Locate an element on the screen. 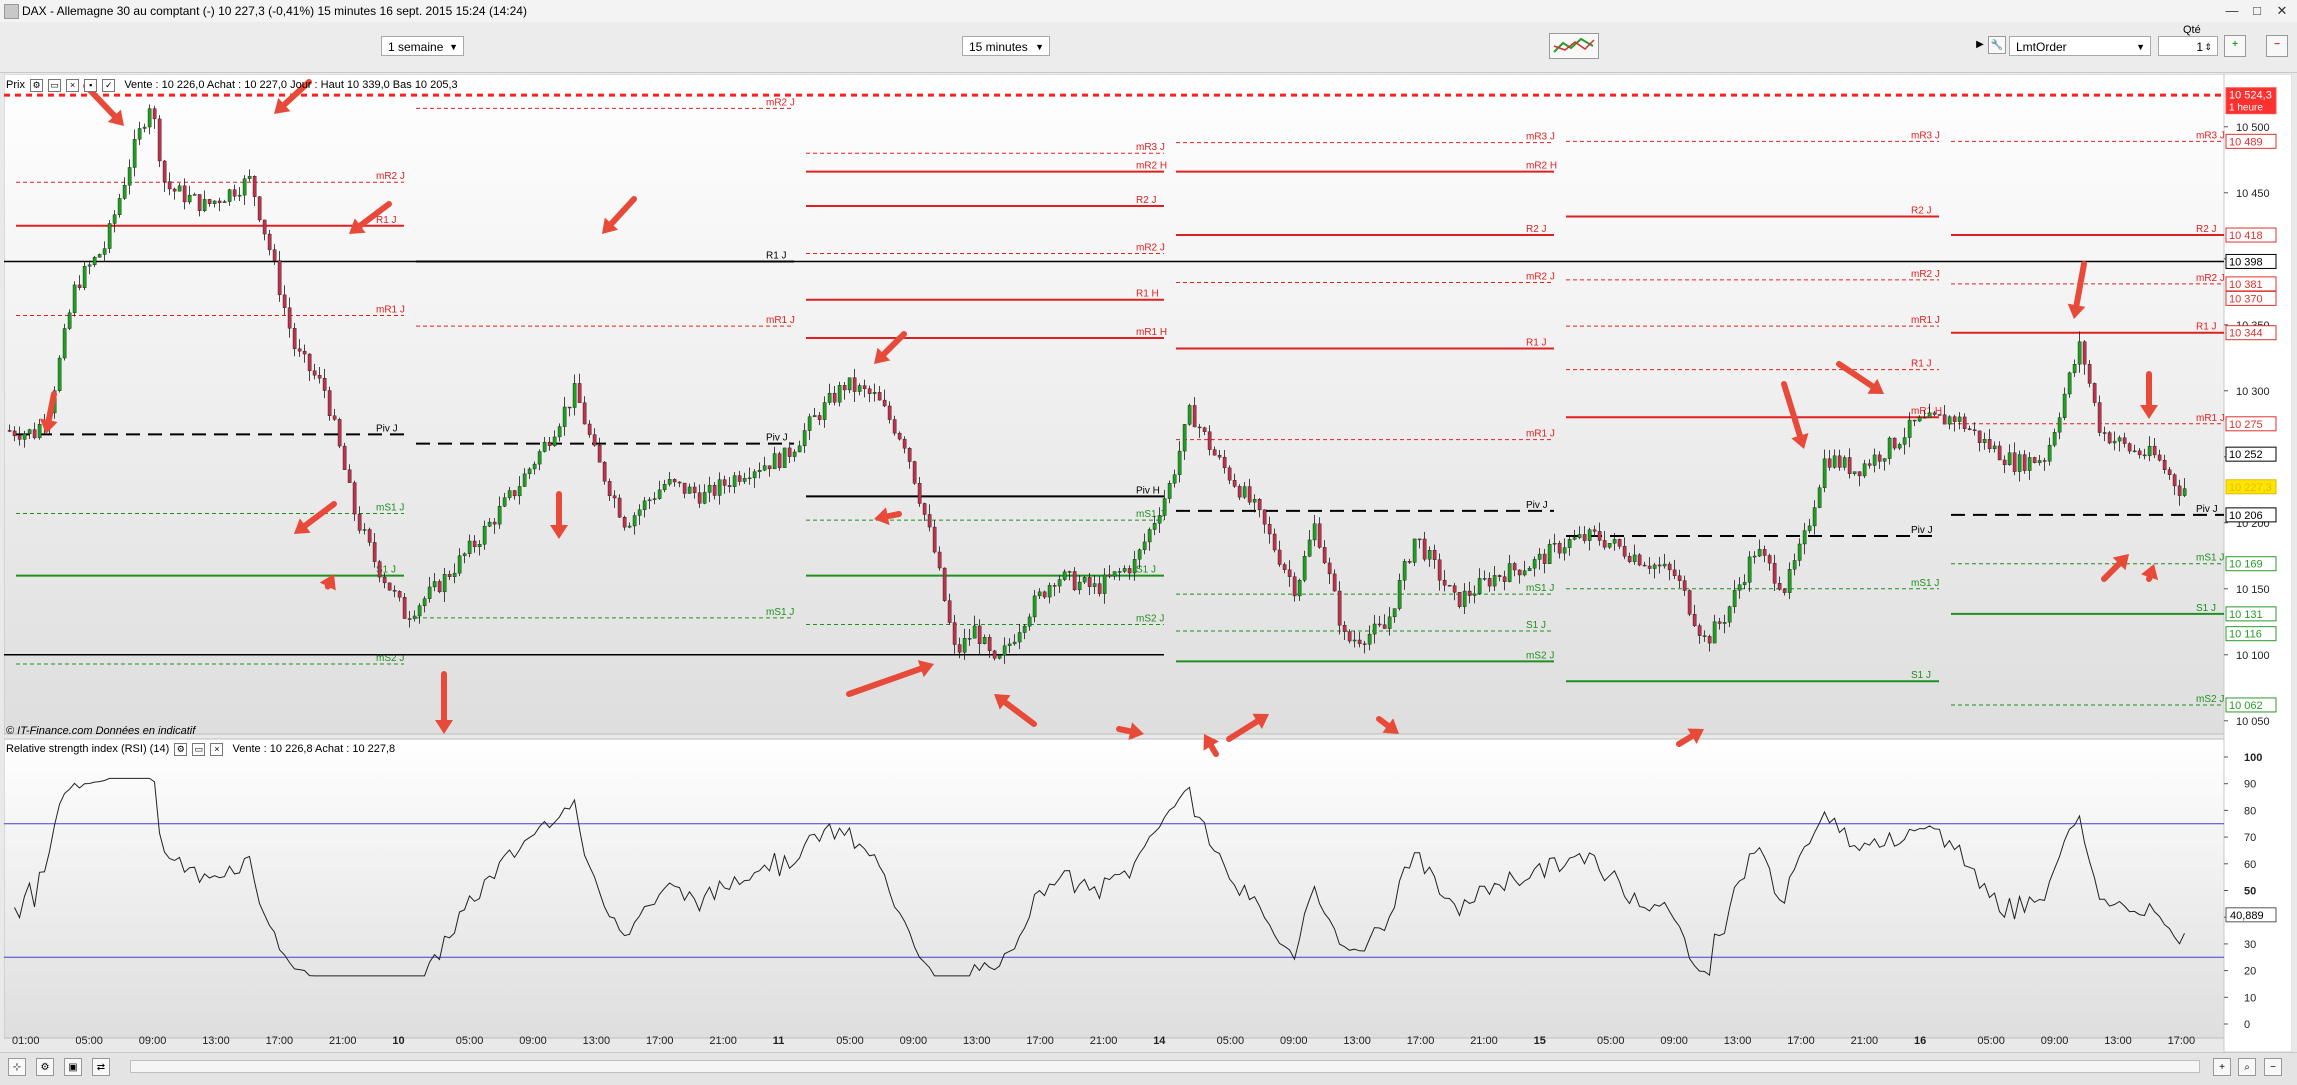  wrench-icon: 🔧 is located at coordinates (1997, 45).